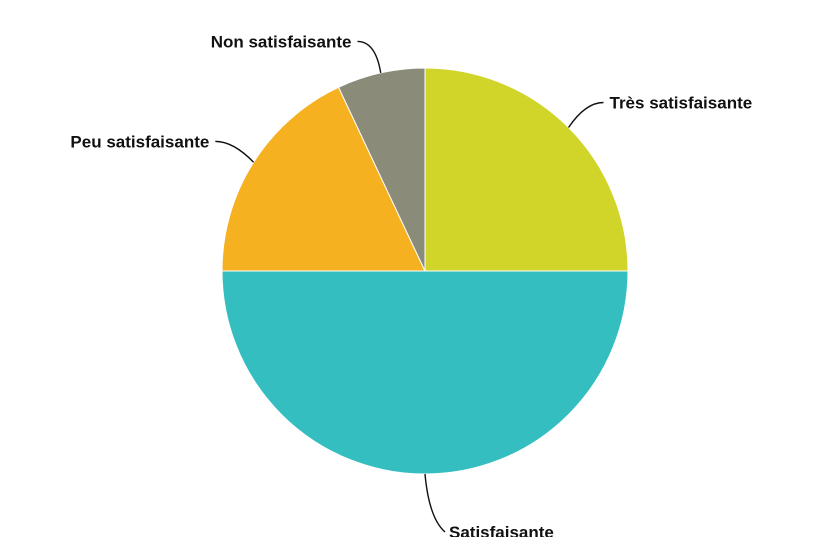 This screenshot has height=542, width=816. I want to click on slice-label-tres-satisfaisante: Très satisfaisante, so click(681, 102).